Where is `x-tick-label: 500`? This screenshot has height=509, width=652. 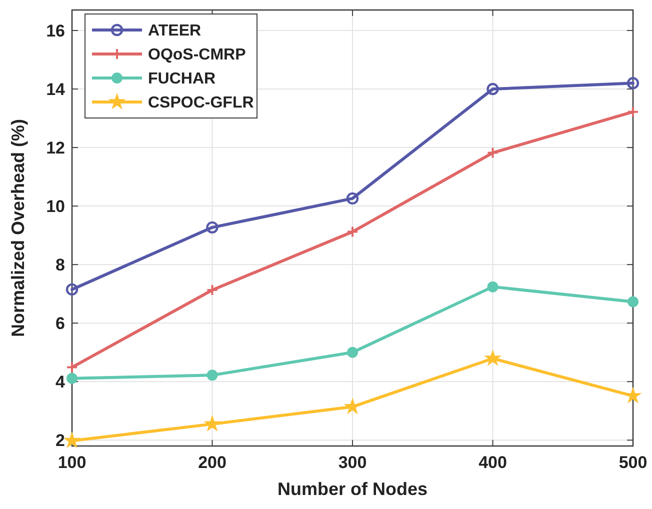
x-tick-label: 500 is located at coordinates (633, 462).